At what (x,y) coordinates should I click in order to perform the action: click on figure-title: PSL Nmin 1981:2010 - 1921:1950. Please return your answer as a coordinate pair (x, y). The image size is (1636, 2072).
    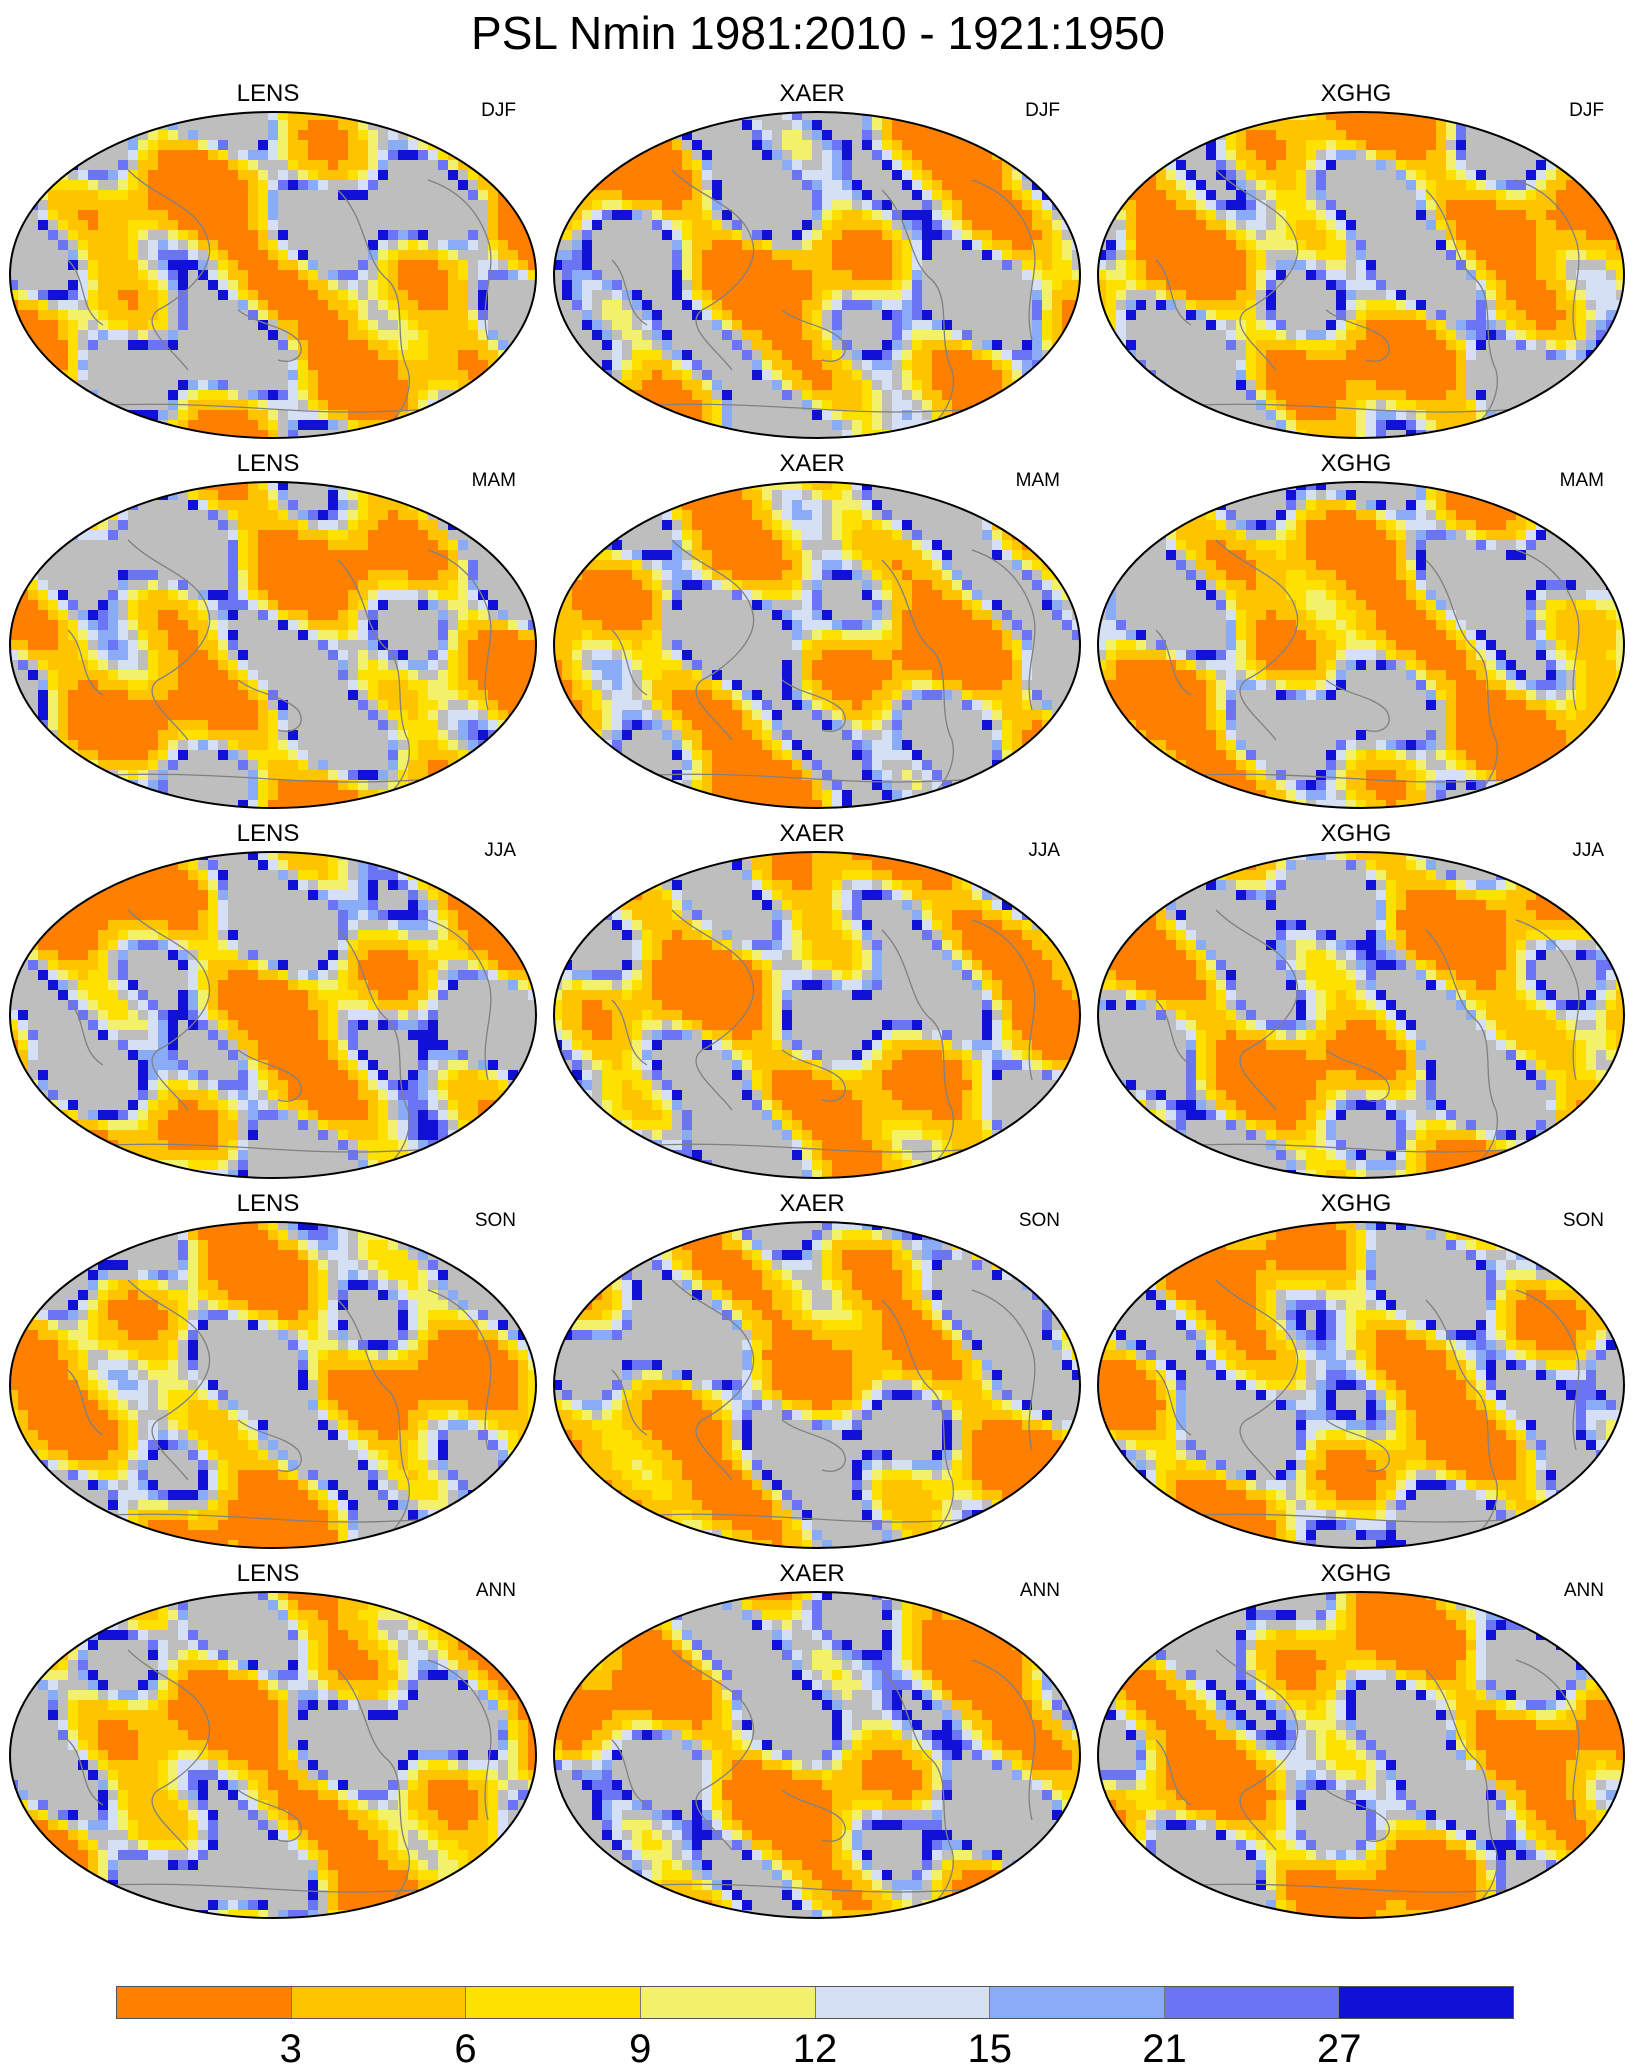
    Looking at the image, I should click on (818, 33).